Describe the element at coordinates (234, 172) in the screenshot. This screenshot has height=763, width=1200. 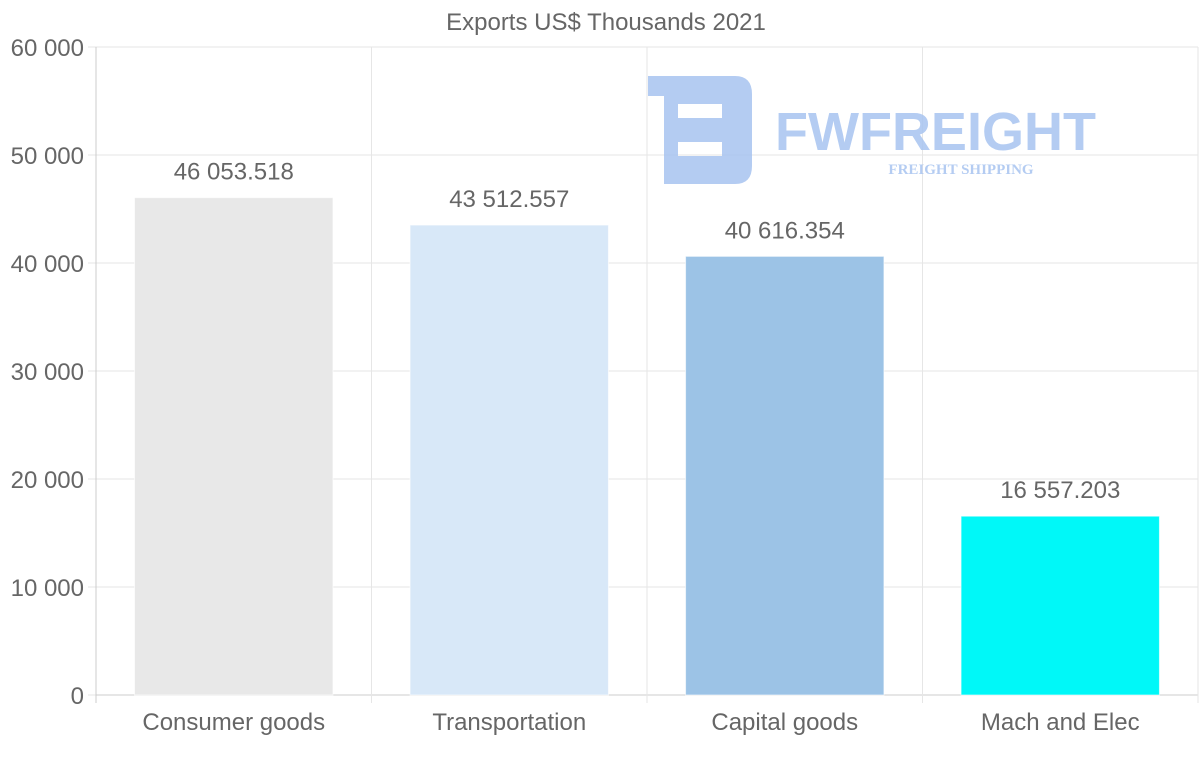
I see `bar-value-label: 46 053.518` at that location.